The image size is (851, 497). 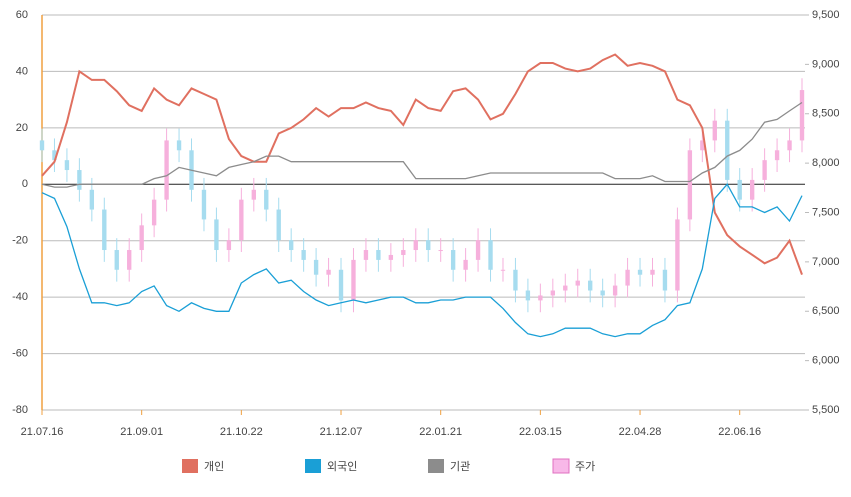 What do you see at coordinates (440, 432) in the screenshot?
I see `x-tick-label: 22.01.21` at bounding box center [440, 432].